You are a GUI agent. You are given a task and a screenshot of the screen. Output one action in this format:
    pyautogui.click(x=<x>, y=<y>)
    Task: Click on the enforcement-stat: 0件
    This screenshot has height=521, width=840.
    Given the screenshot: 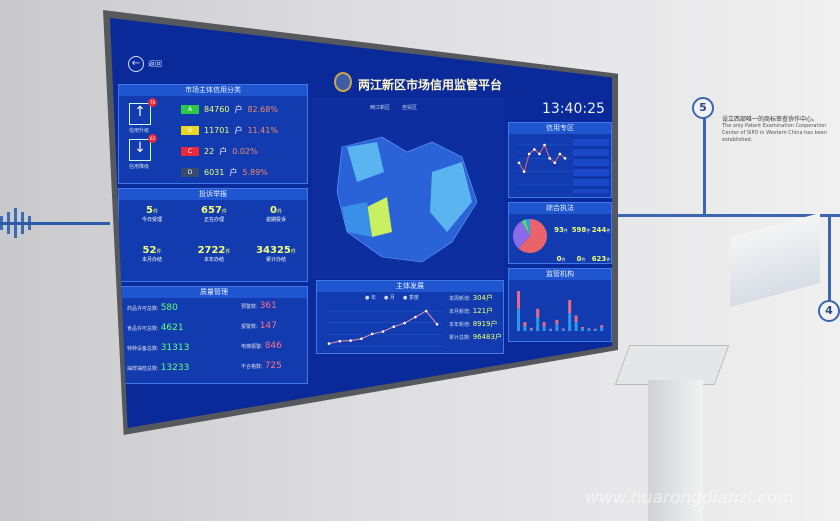 What is the action you would take?
    pyautogui.click(x=561, y=255)
    